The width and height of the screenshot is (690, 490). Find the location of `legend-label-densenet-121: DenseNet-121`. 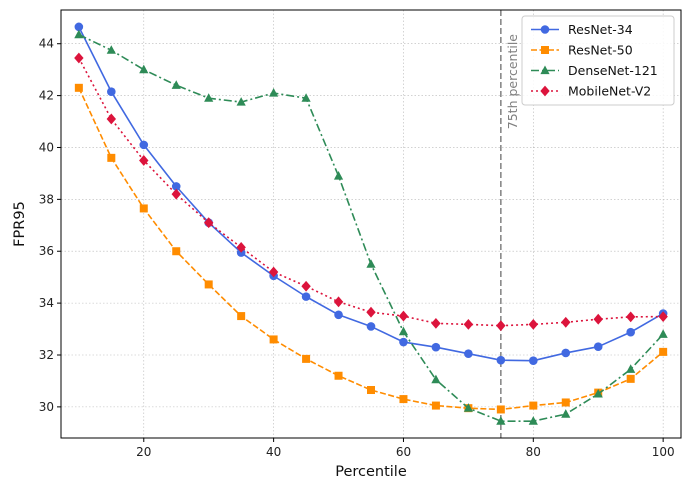

legend-label-densenet-121: DenseNet-121 is located at coordinates (613, 70).